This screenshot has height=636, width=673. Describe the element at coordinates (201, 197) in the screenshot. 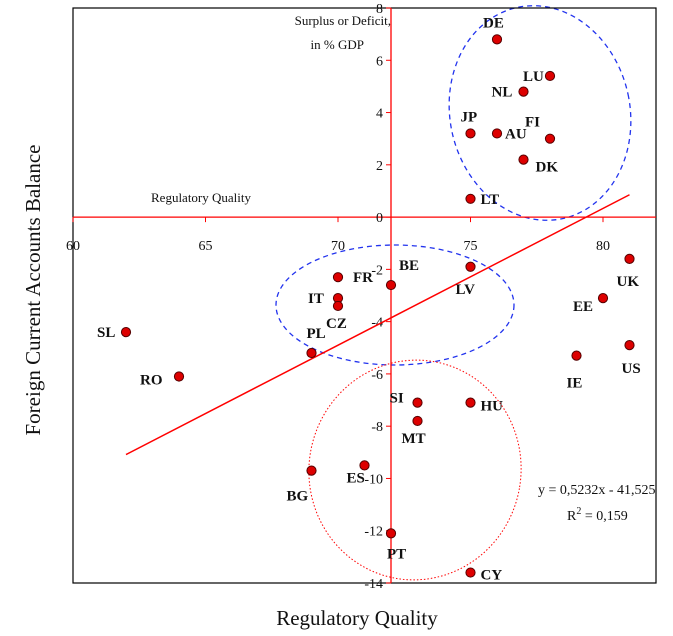

I see `x-axis-inline-label: Regulatory Quality` at that location.